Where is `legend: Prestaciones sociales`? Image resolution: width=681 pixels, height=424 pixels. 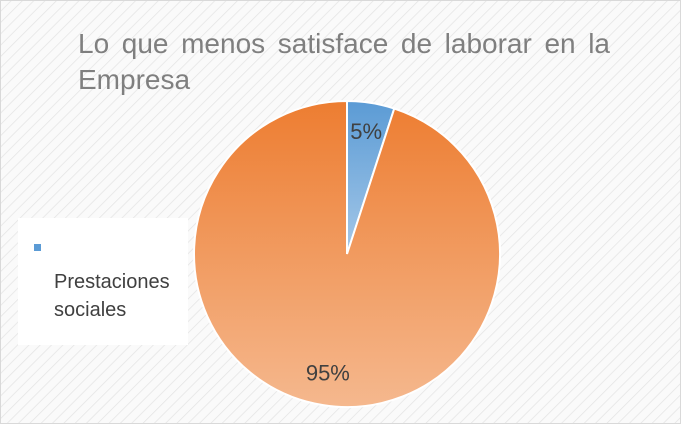
legend: Prestaciones sociales is located at coordinates (103, 281).